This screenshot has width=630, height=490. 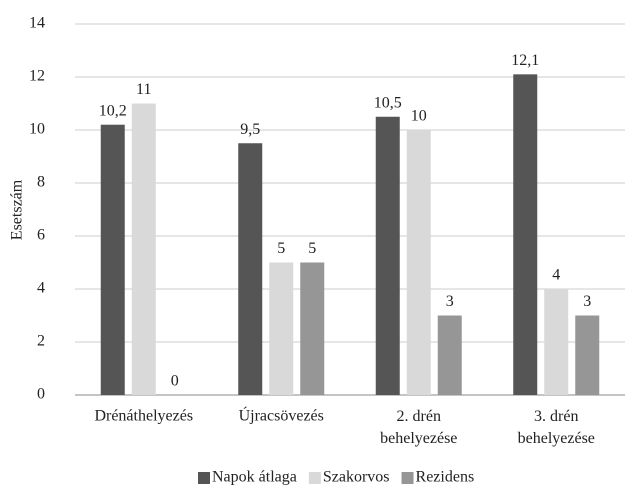 I want to click on x-tick-label: Újracsövezés, so click(x=281, y=415).